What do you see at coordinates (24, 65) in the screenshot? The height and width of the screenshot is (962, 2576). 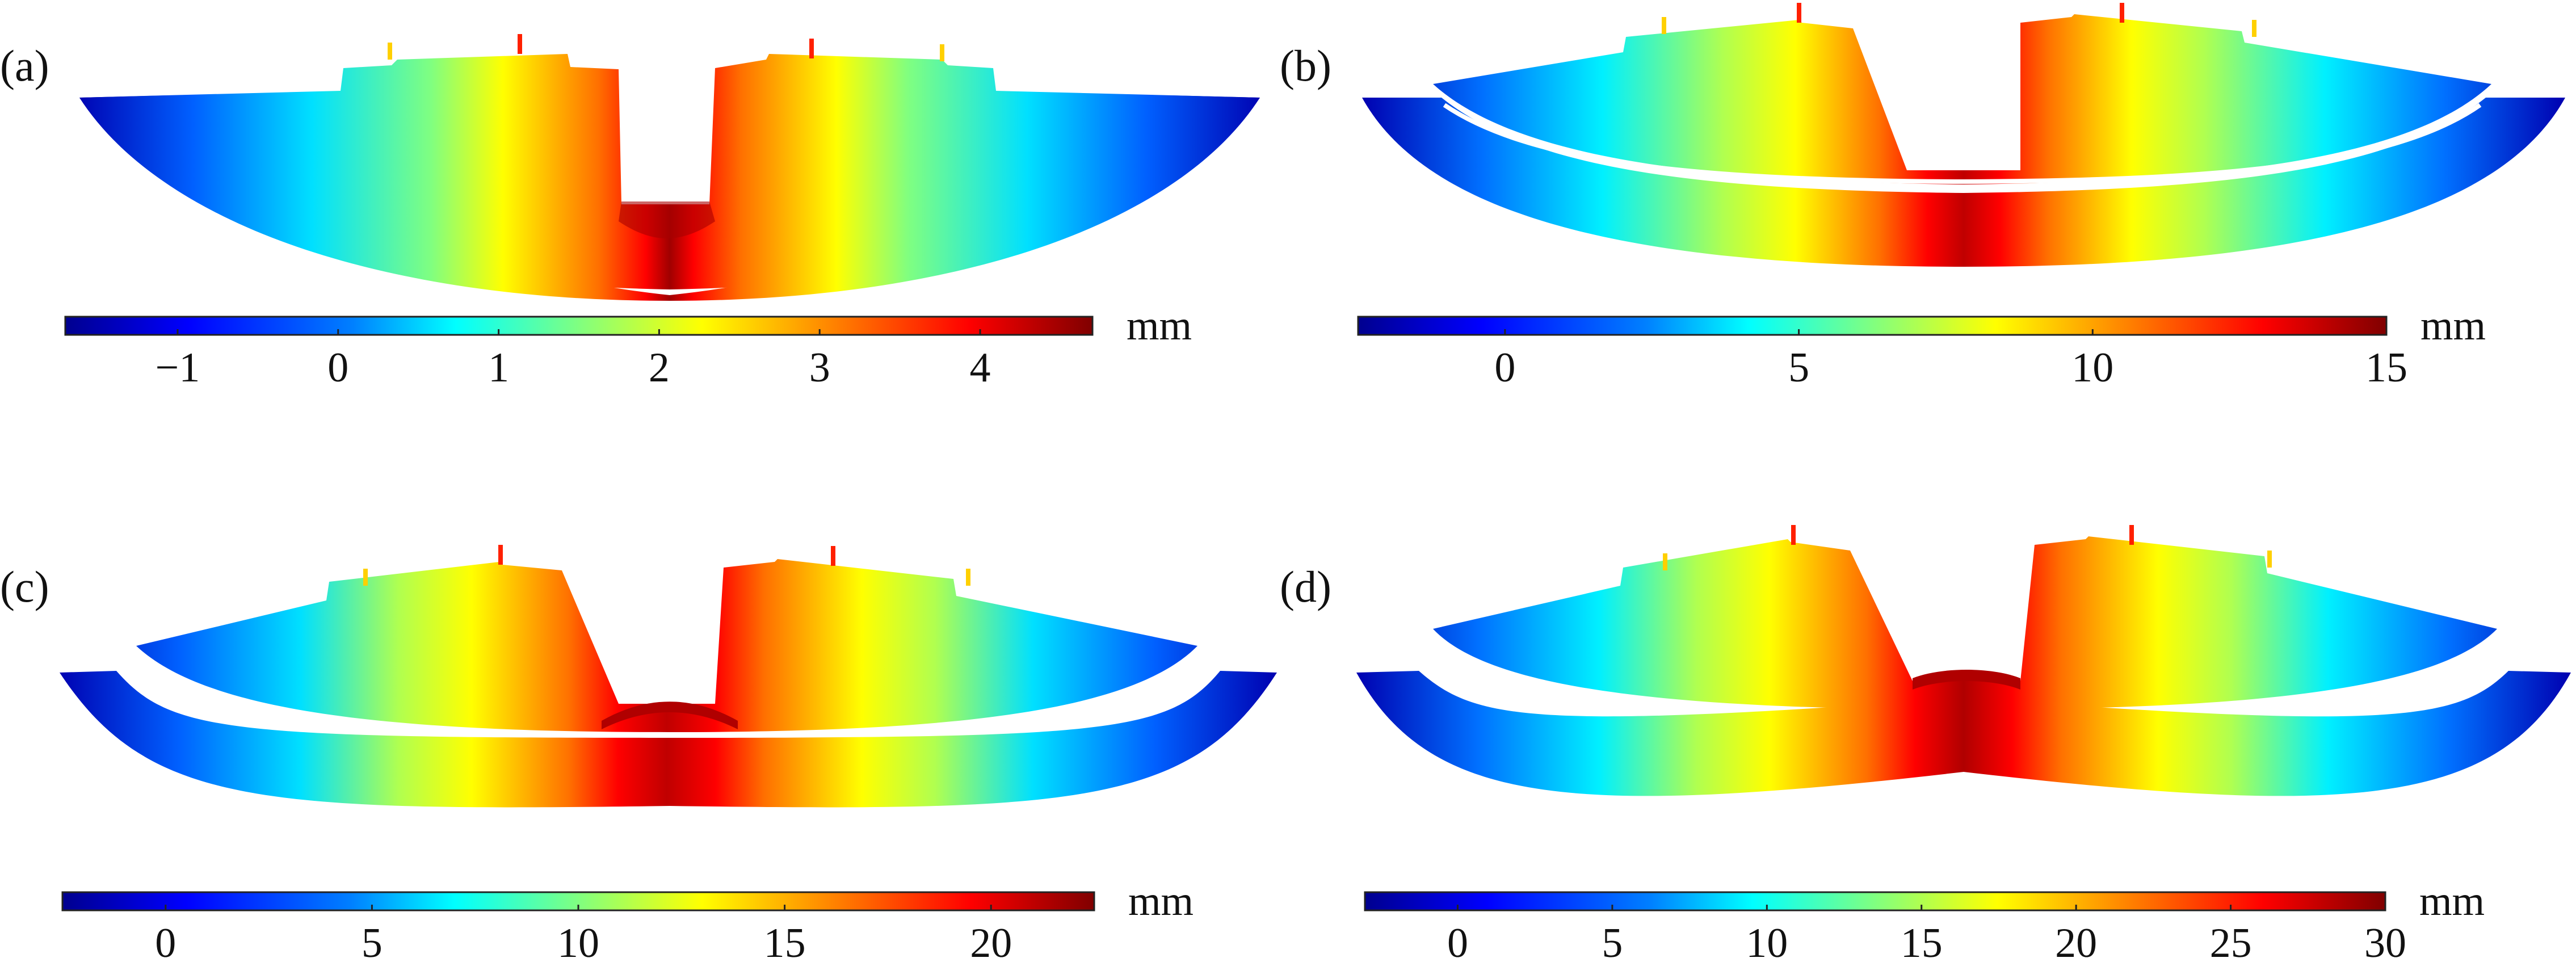 I see `panel-label-a: (a)` at bounding box center [24, 65].